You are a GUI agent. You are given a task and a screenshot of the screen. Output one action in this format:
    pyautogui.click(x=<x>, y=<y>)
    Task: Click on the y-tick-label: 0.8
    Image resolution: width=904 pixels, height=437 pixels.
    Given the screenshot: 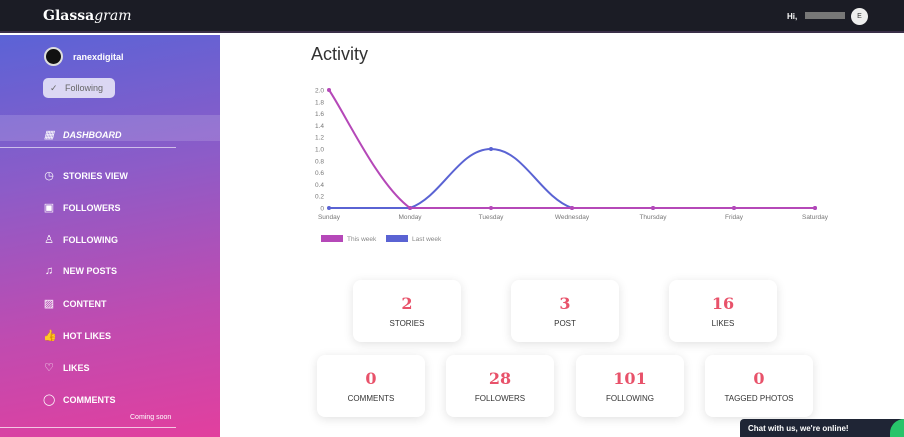 What is the action you would take?
    pyautogui.click(x=319, y=161)
    